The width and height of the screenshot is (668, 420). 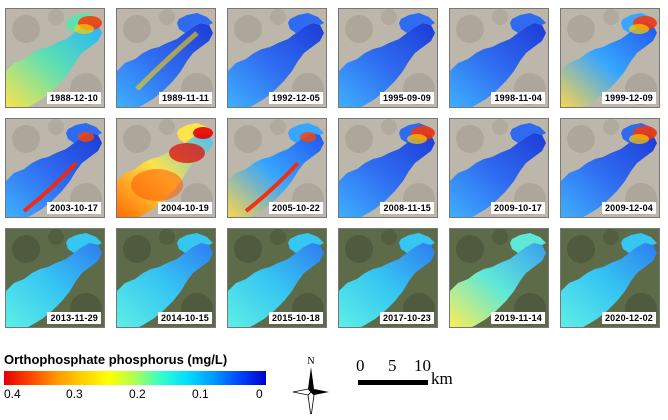 I want to click on map-panel: 2015-10-18, so click(x=277, y=278).